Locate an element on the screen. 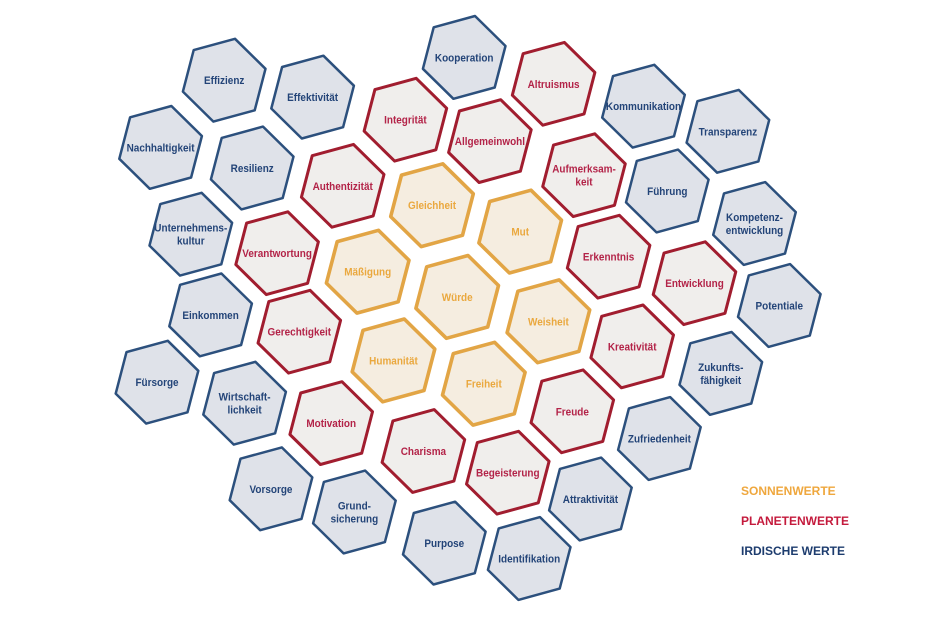  svg-text: Wirtschaft- is located at coordinates (245, 398).